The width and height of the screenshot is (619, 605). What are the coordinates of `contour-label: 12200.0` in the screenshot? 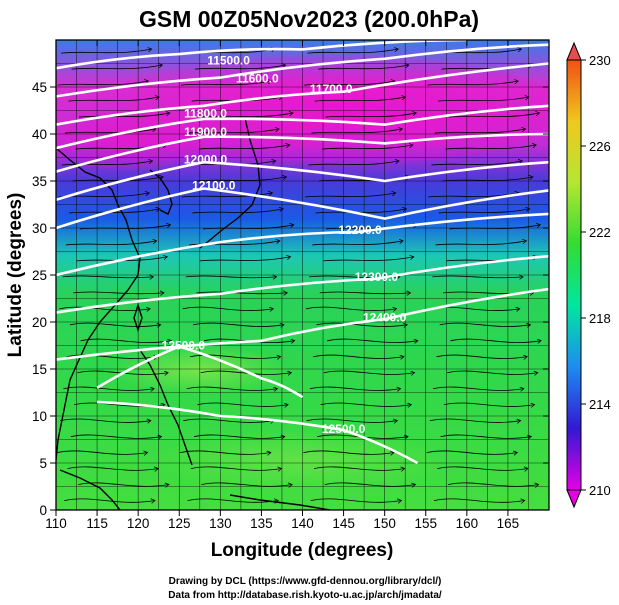 It's located at (360, 230).